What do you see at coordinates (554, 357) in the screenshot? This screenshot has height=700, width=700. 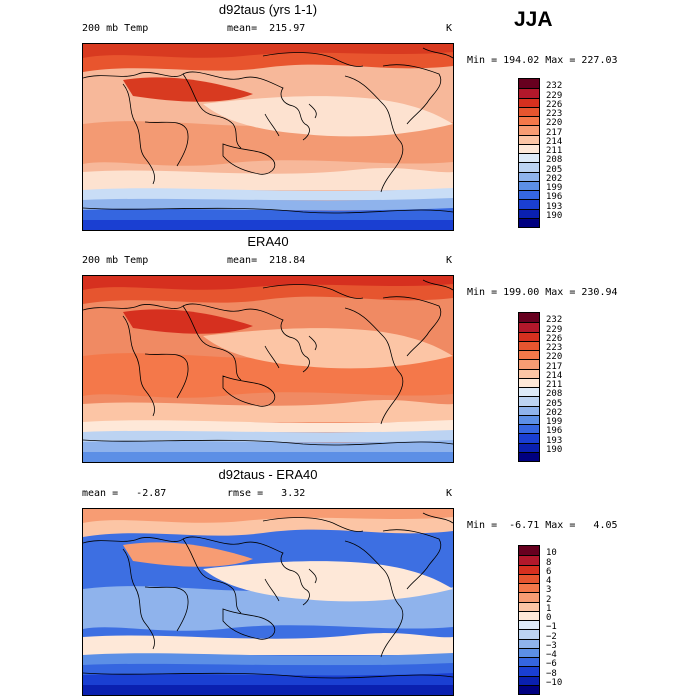 I see `colorbar-tick-label: 220` at bounding box center [554, 357].